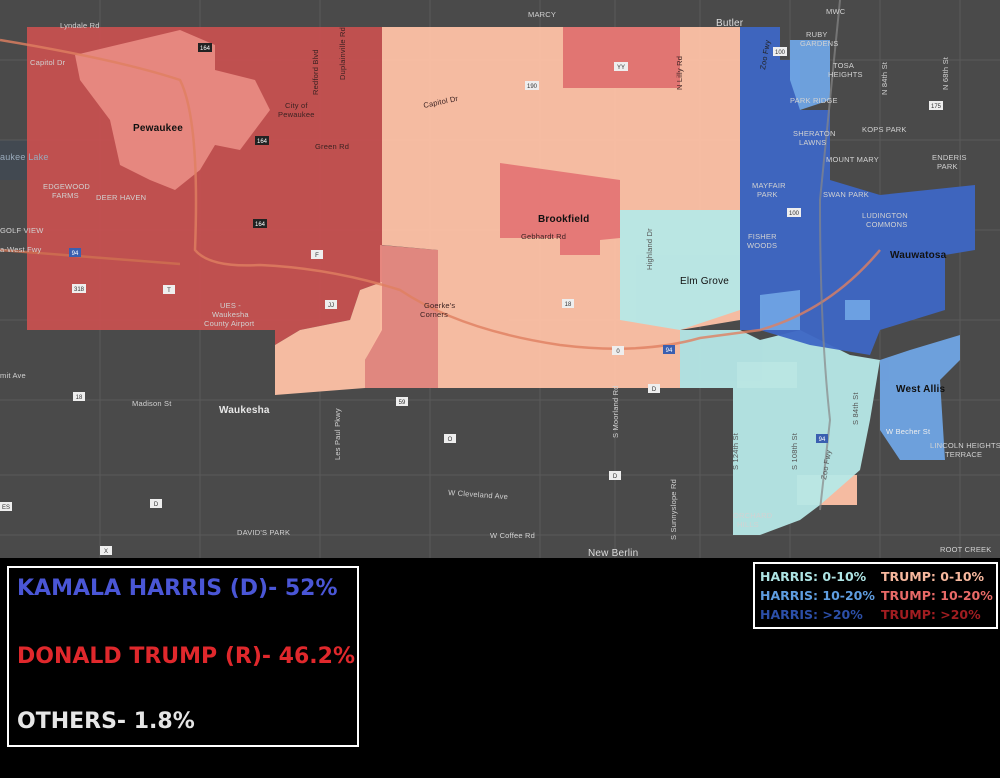  I want to click on road-lilly: N Lilly Rd, so click(679, 73).